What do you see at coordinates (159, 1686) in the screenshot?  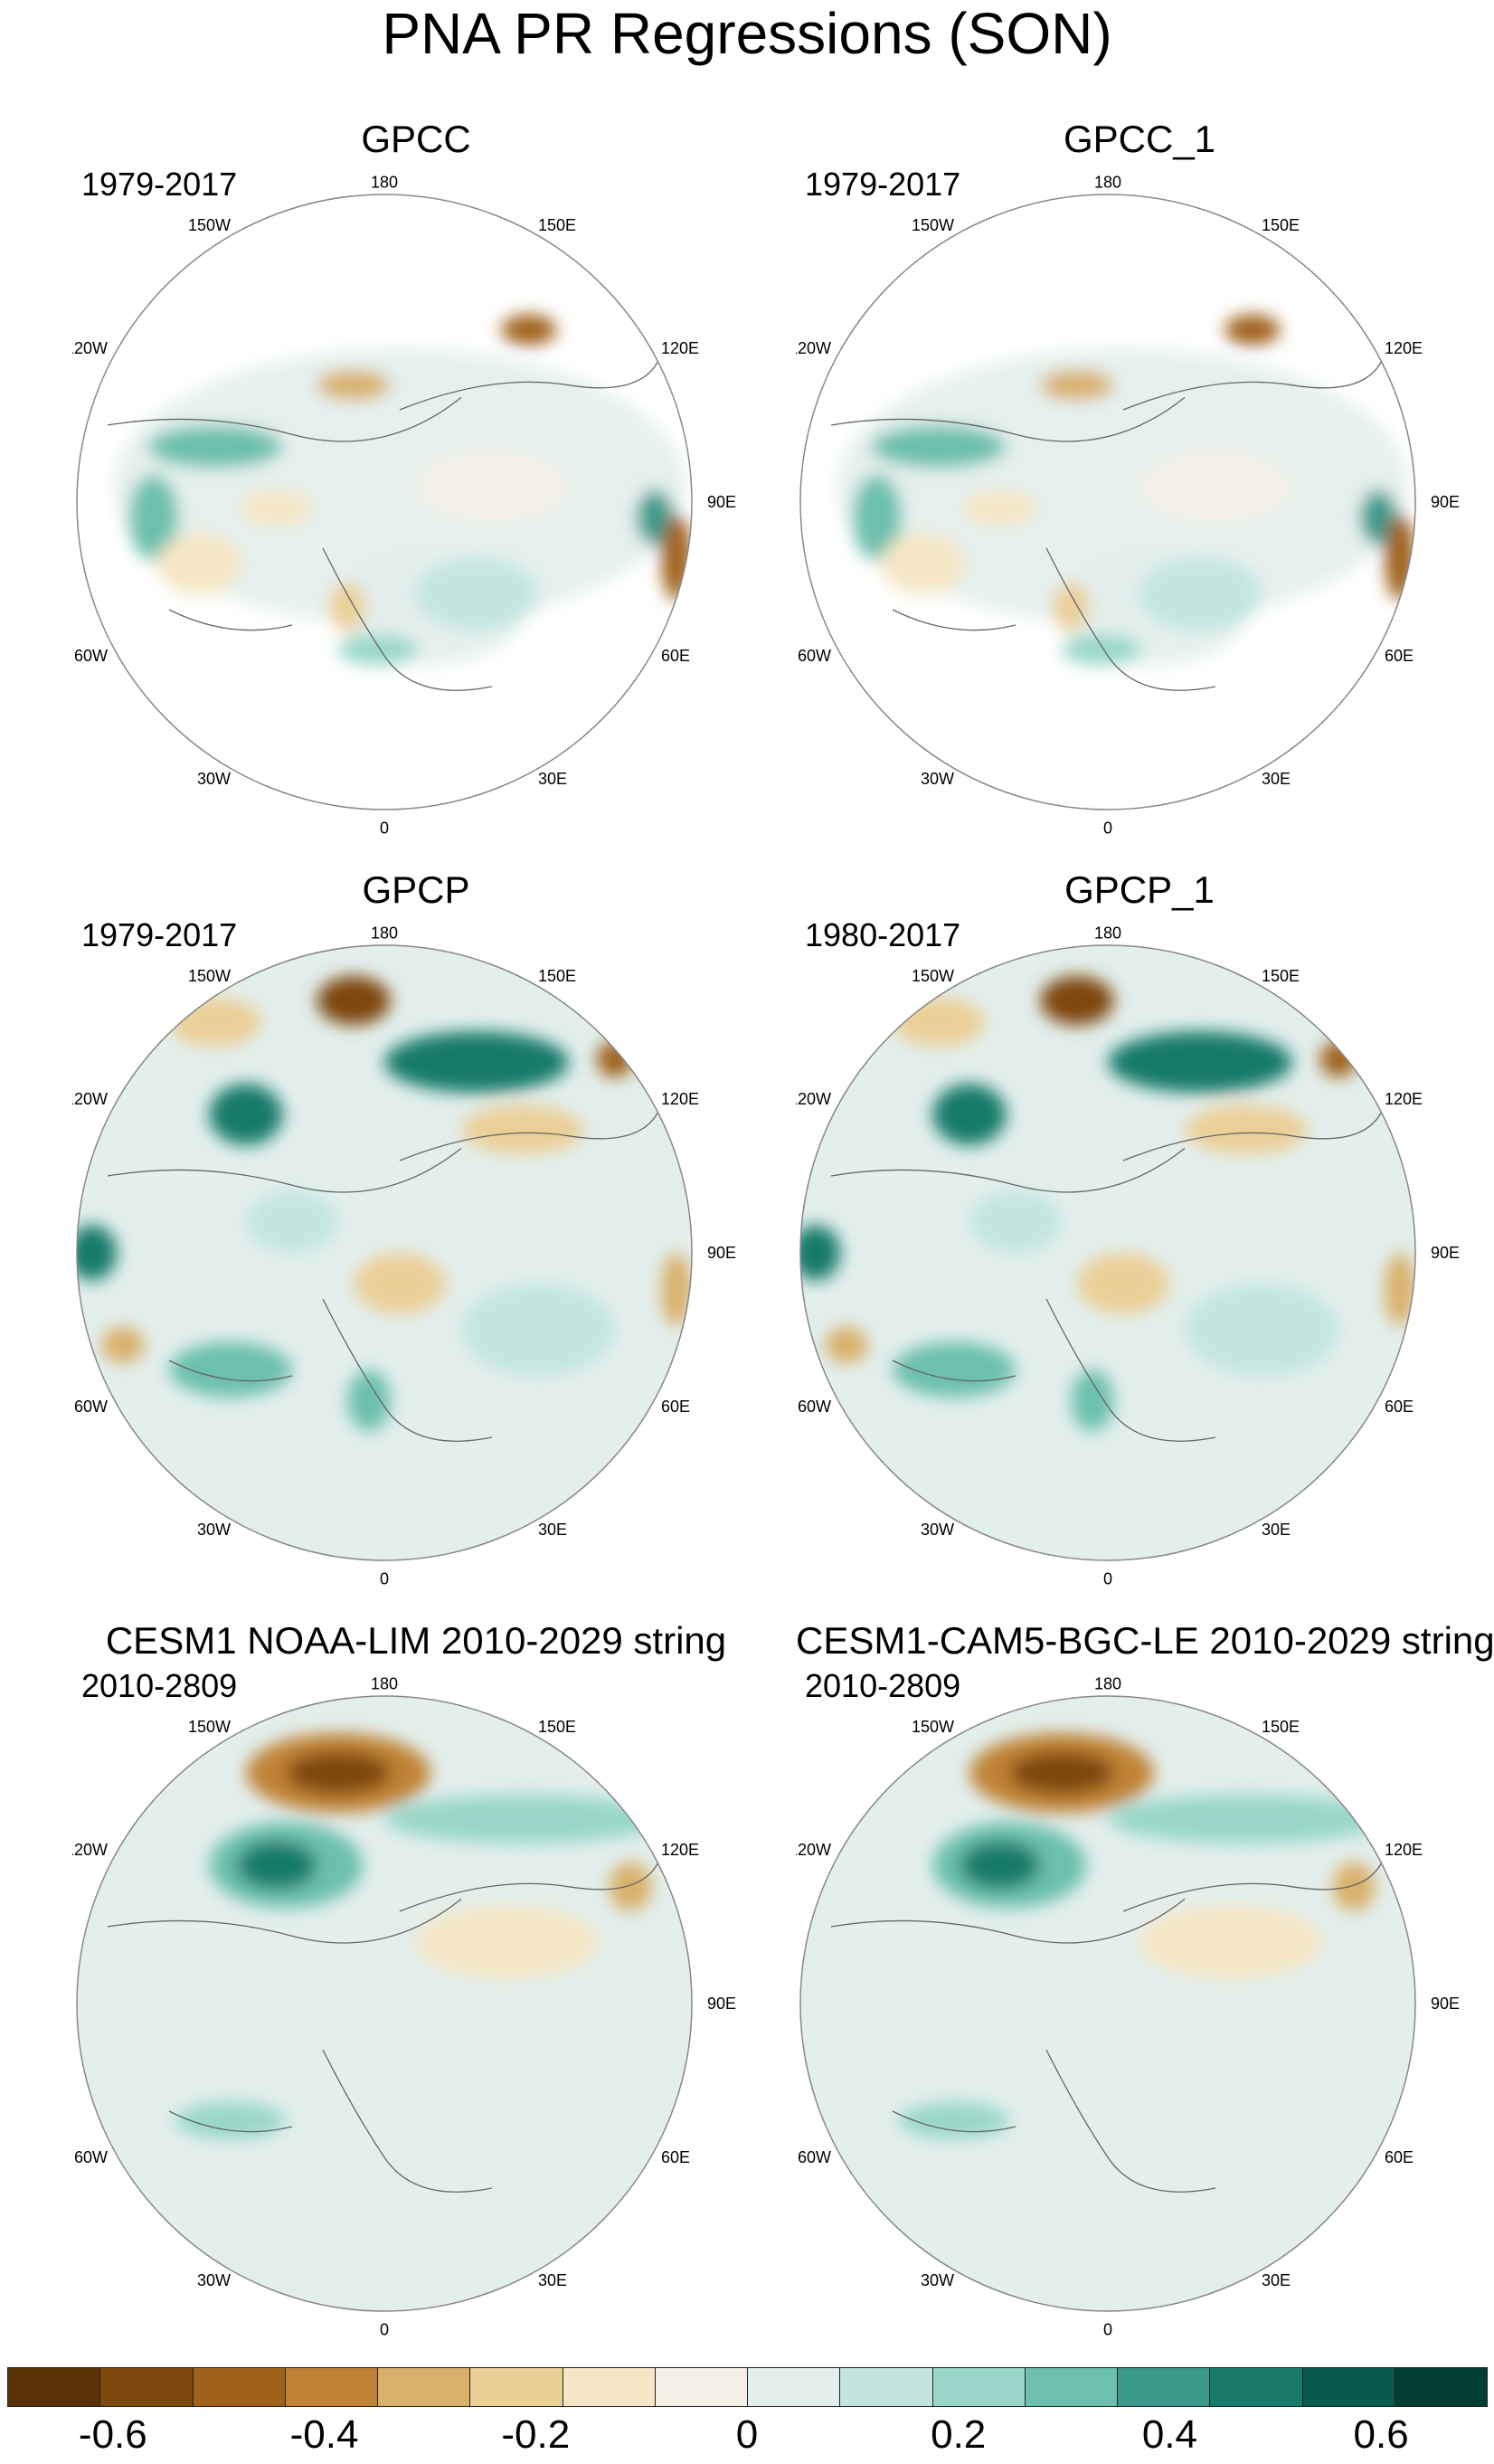 I see `panel-years: 2010-2809` at bounding box center [159, 1686].